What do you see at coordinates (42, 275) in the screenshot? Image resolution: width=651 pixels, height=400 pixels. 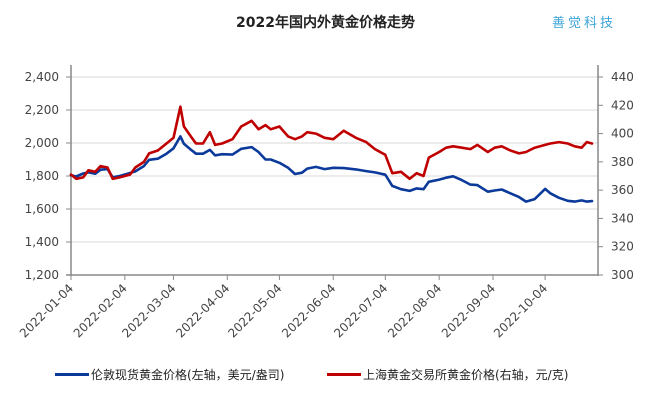 I see `left-axis-tick-label: 1,200` at bounding box center [42, 275].